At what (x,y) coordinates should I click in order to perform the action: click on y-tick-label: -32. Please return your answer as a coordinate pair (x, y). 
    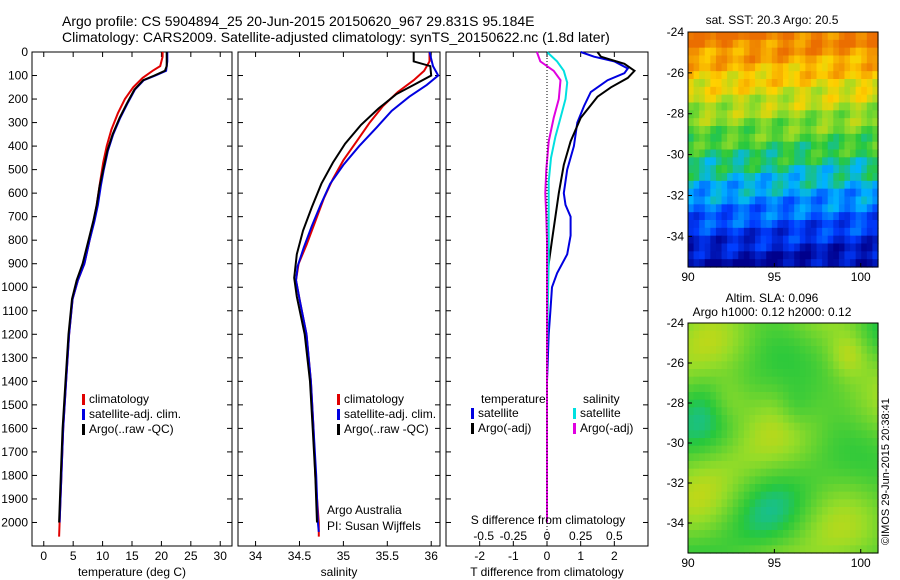
    Looking at the image, I should click on (676, 483).